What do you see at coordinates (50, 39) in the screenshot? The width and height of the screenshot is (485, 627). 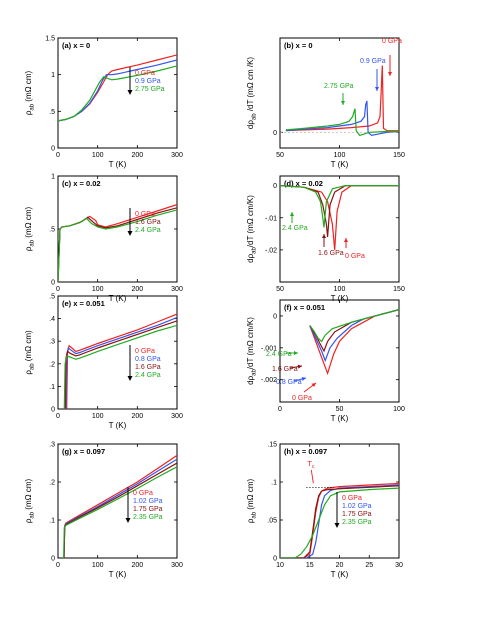 I see `y-tick-label: 1.5` at bounding box center [50, 39].